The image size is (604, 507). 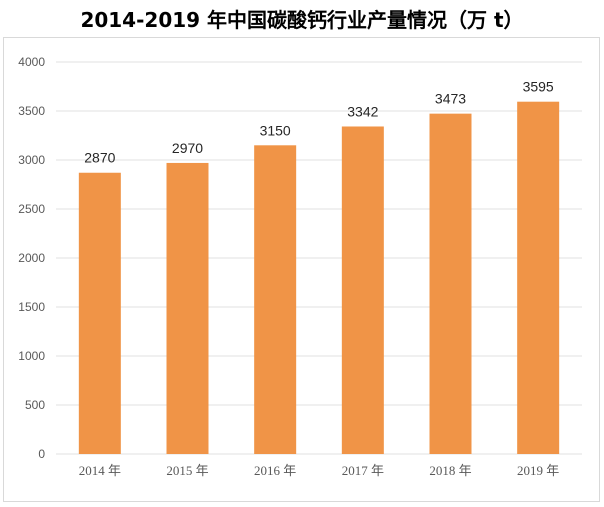 What do you see at coordinates (319, 470) in the screenshot?
I see `x-axis-ticks: 2014 年 2015 年 2016 年 2017 年 2018 年 2019 年` at bounding box center [319, 470].